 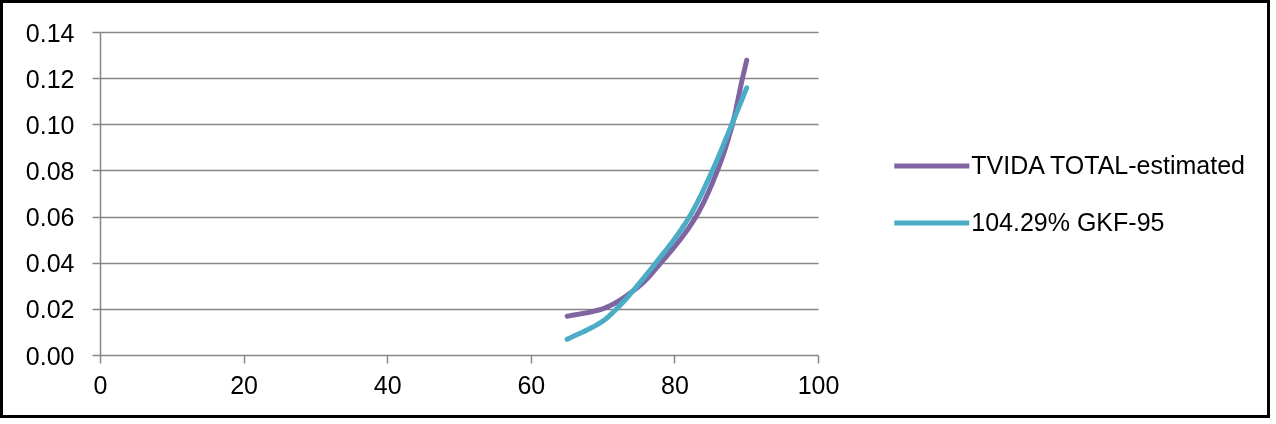 What do you see at coordinates (1108, 165) in the screenshot?
I see `legend-label: TVIDA TOTAL-estimated` at bounding box center [1108, 165].